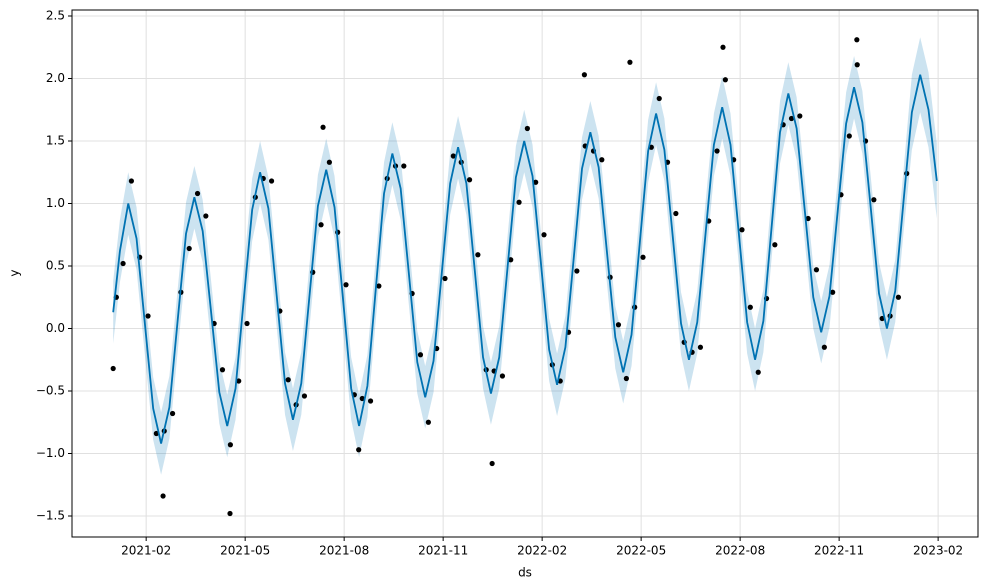  Describe the element at coordinates (55, 16) in the screenshot. I see `y-tick-label: 2.5` at that location.